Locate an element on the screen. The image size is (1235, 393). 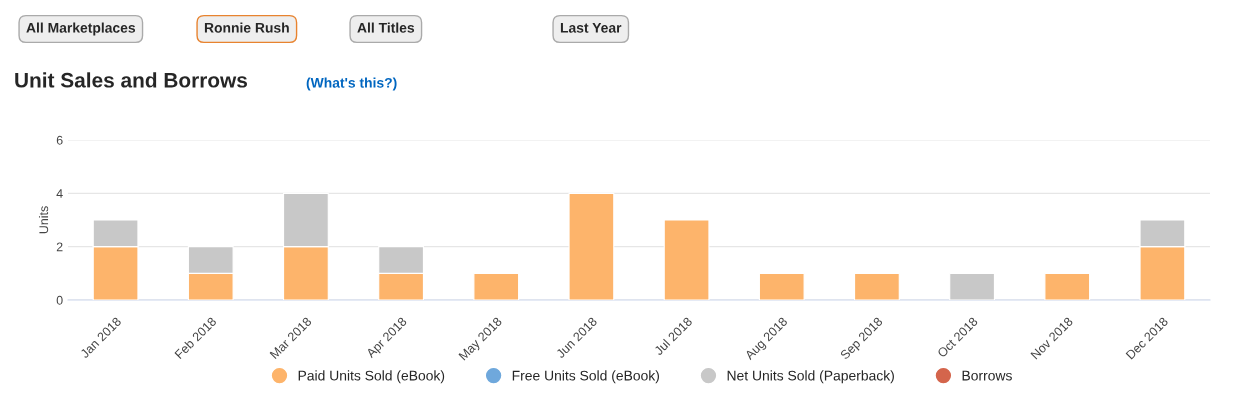
text: (What's this?) is located at coordinates (351, 84).